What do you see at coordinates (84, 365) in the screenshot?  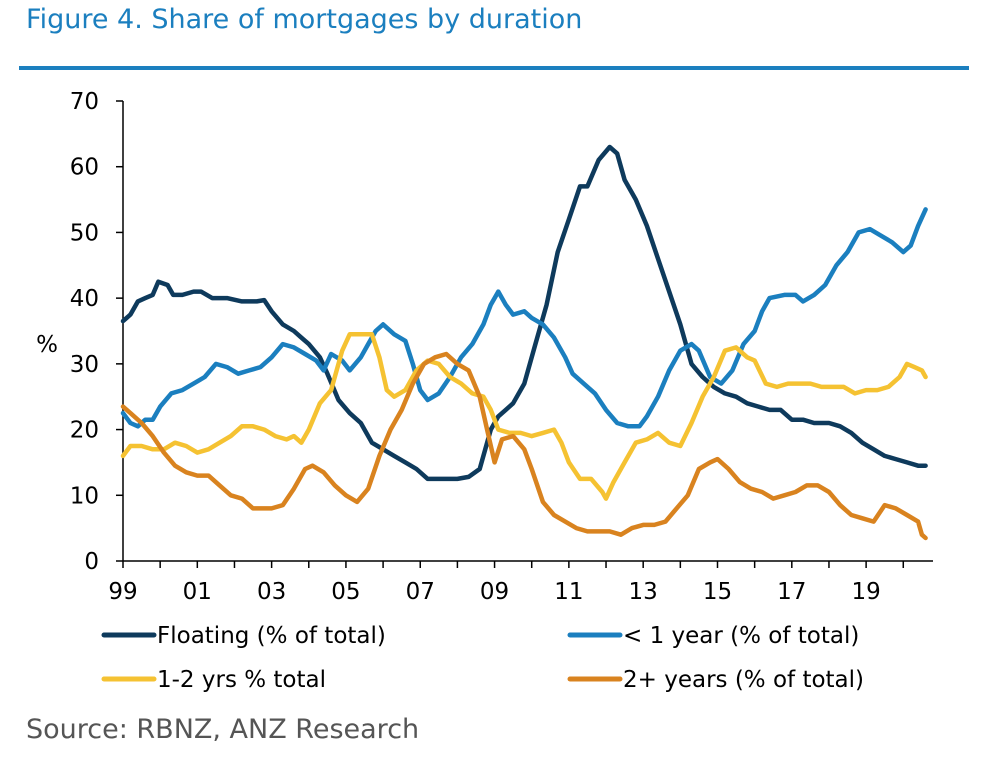 I see `y-tick-label: 30` at bounding box center [84, 365].